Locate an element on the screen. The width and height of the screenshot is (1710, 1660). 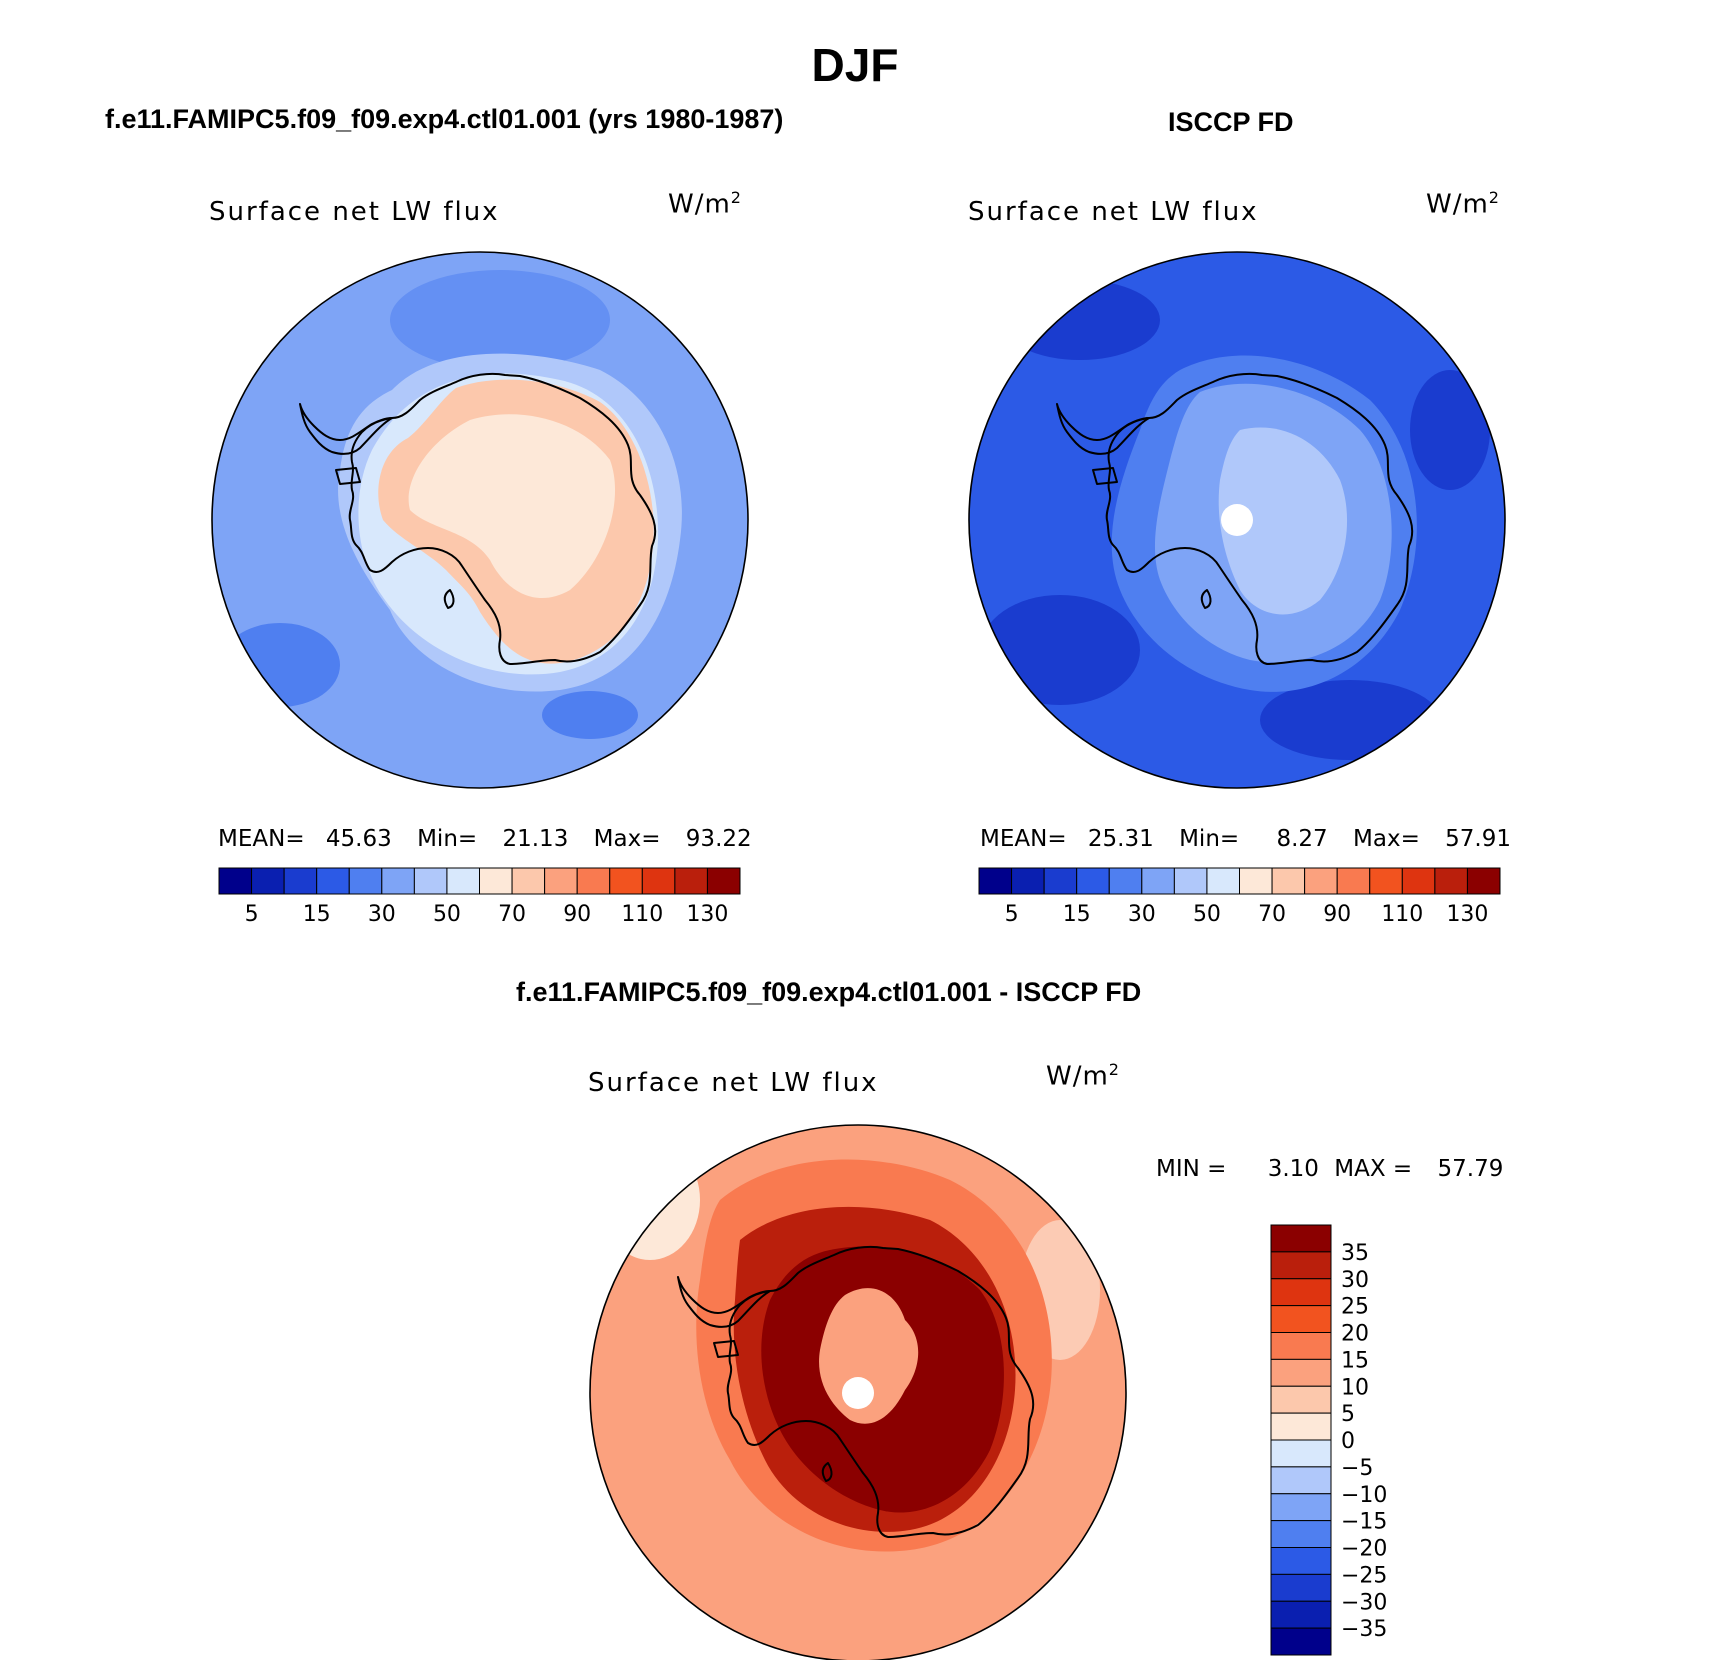
variable-label-obs: Surface net LW flux is located at coordinates (1113, 212).